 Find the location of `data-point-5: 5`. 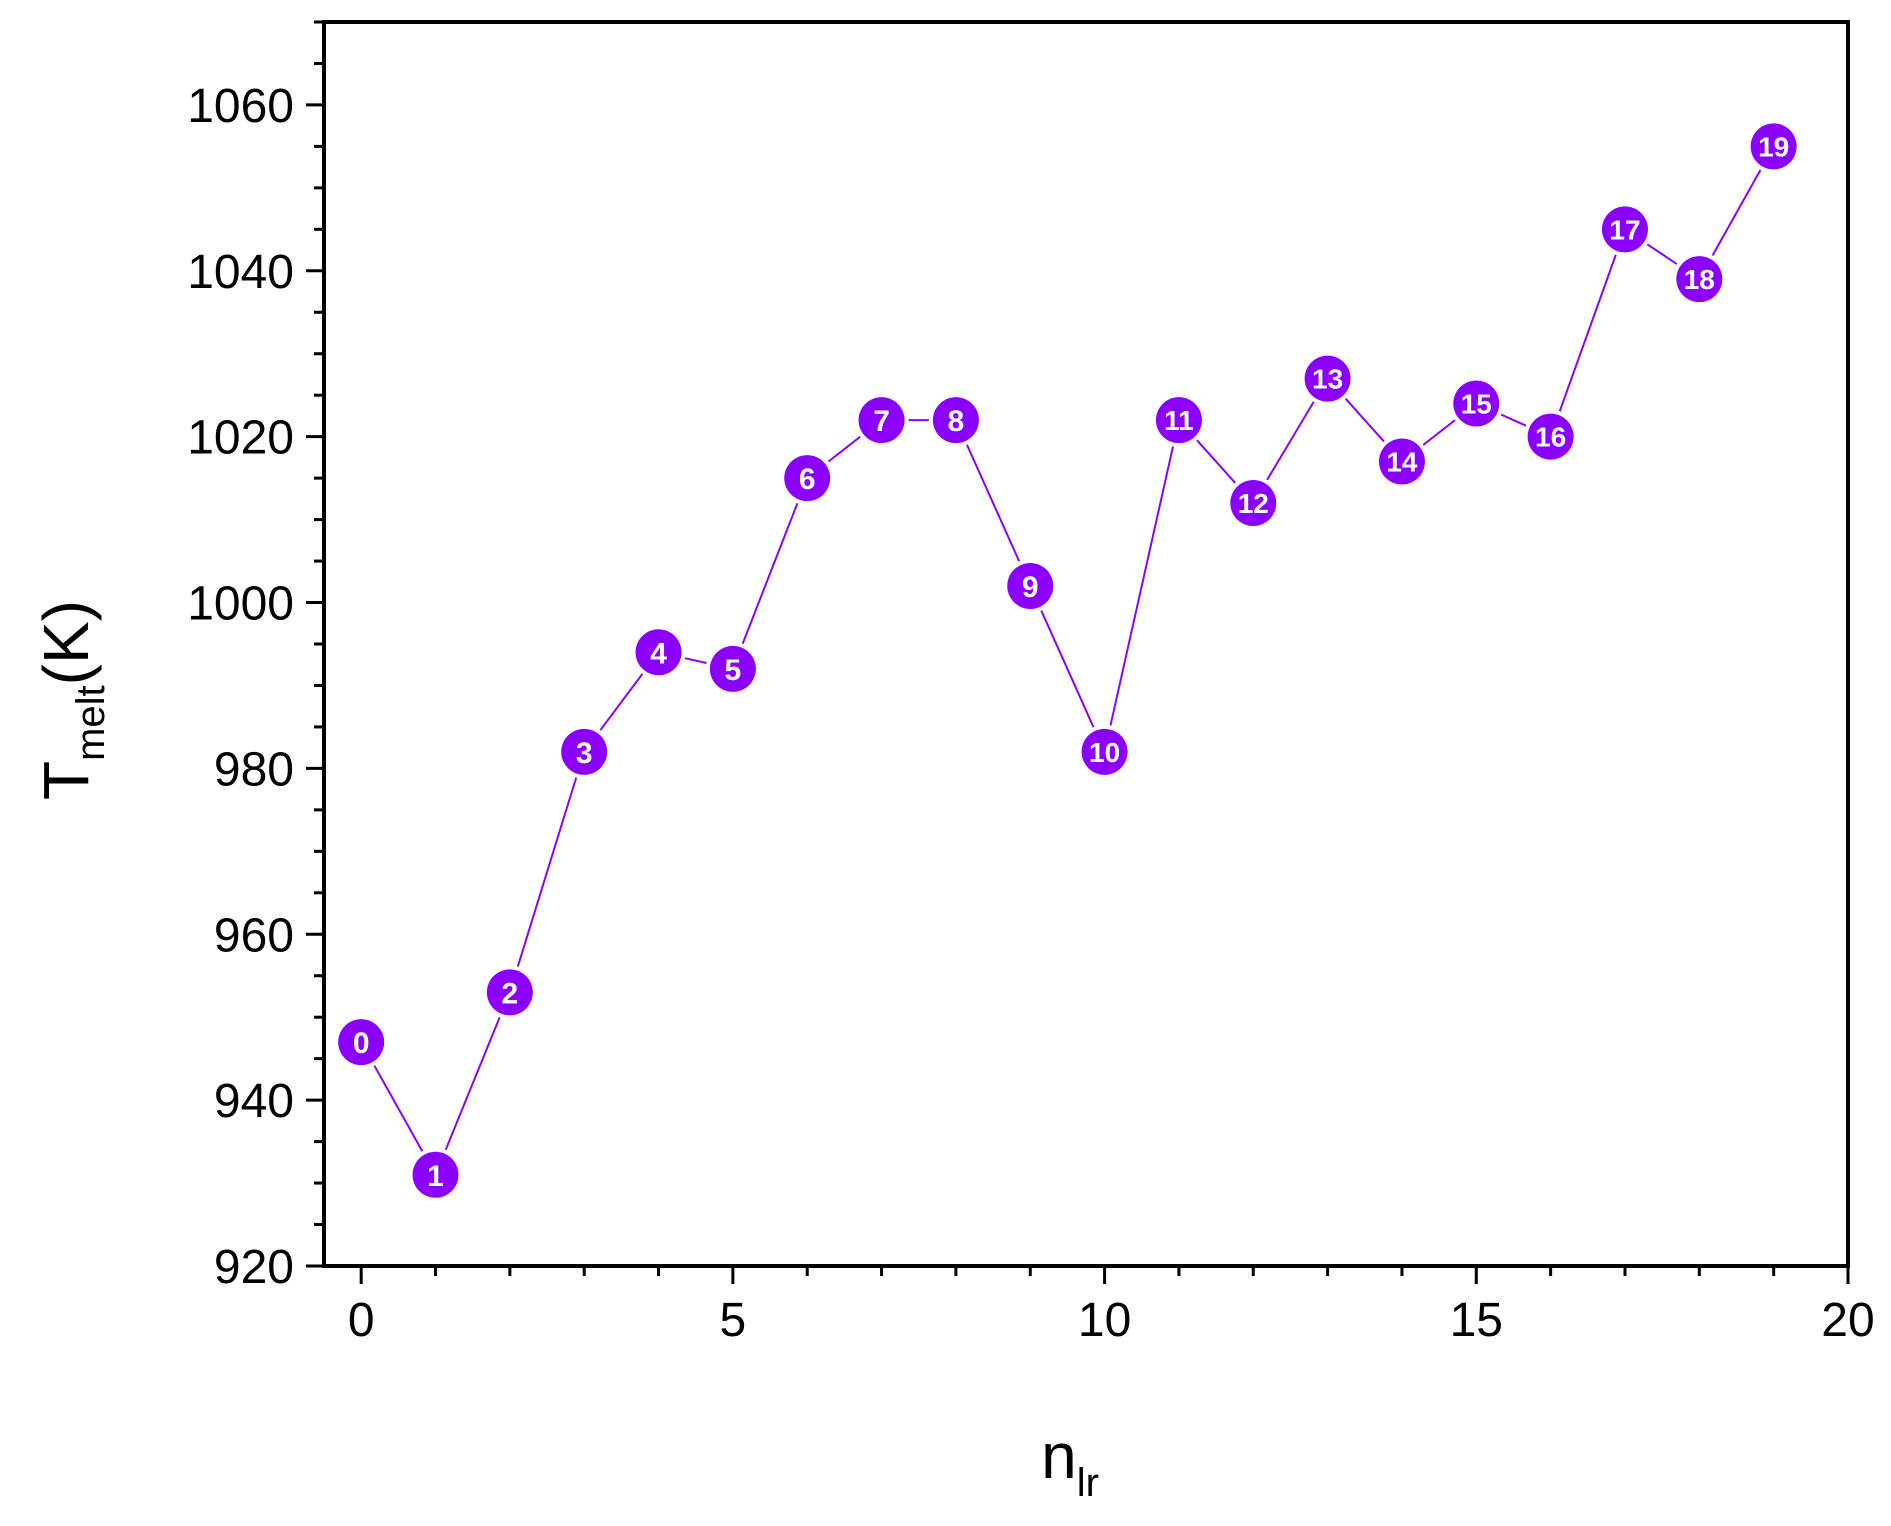

data-point-5: 5 is located at coordinates (732, 668).